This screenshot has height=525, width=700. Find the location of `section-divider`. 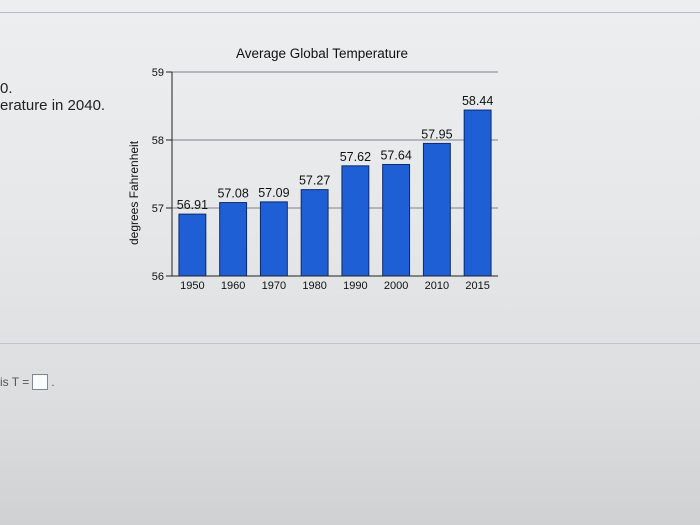

section-divider is located at coordinates (350, 343).